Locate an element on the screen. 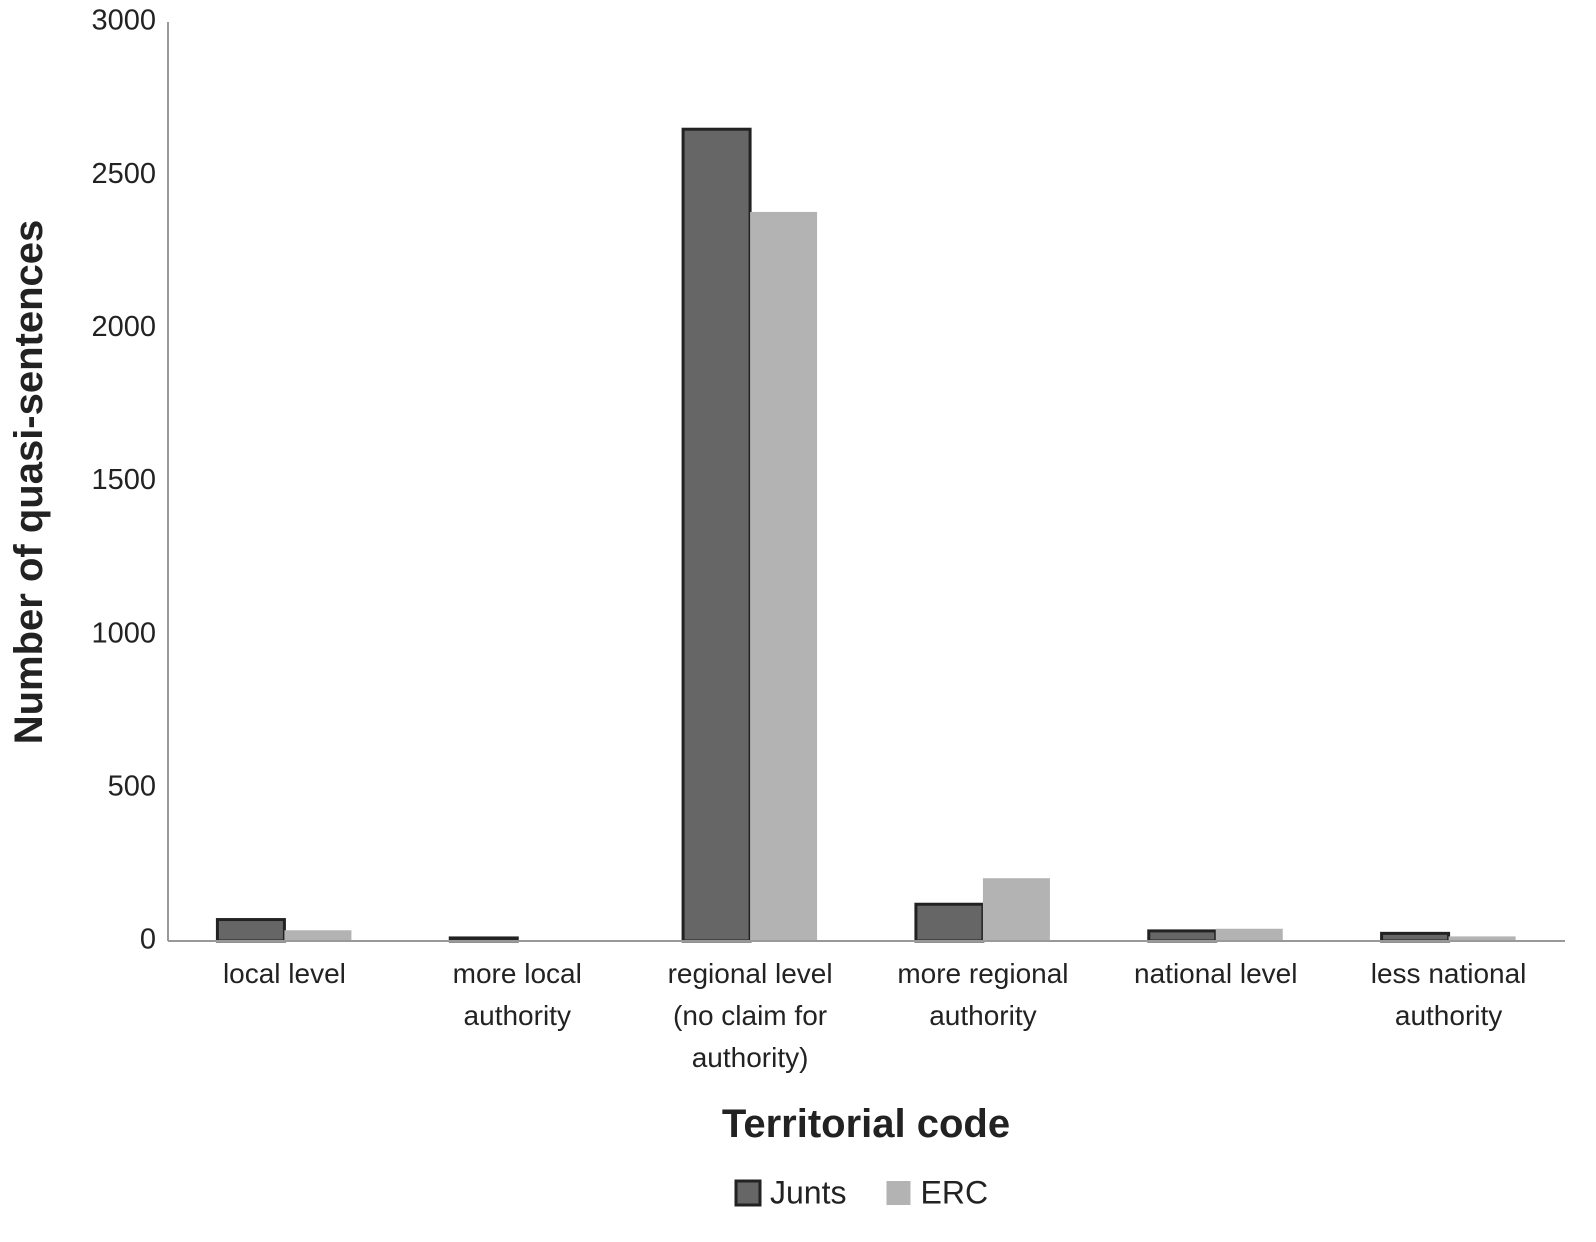  x-axis-title: Territorial code is located at coordinates (866, 1124).